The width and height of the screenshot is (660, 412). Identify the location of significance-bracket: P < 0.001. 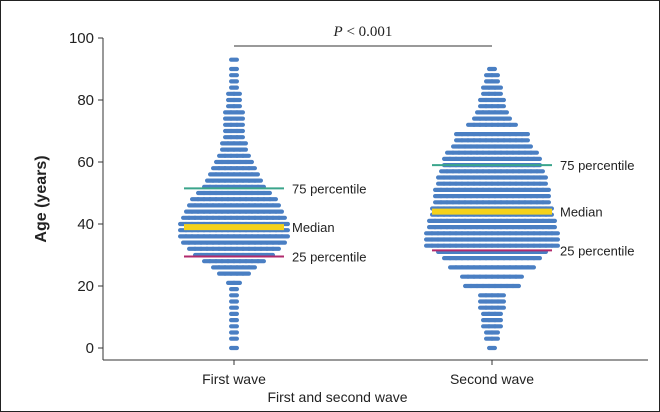
(363, 35).